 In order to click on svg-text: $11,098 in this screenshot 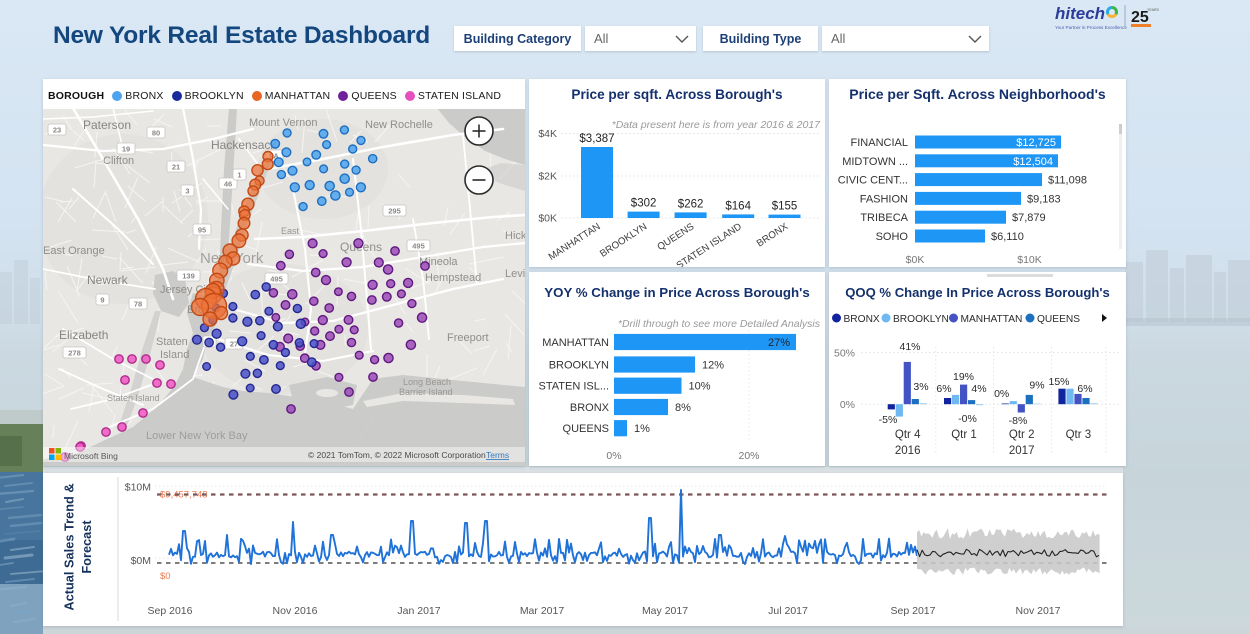, I will do `click(1067, 181)`.